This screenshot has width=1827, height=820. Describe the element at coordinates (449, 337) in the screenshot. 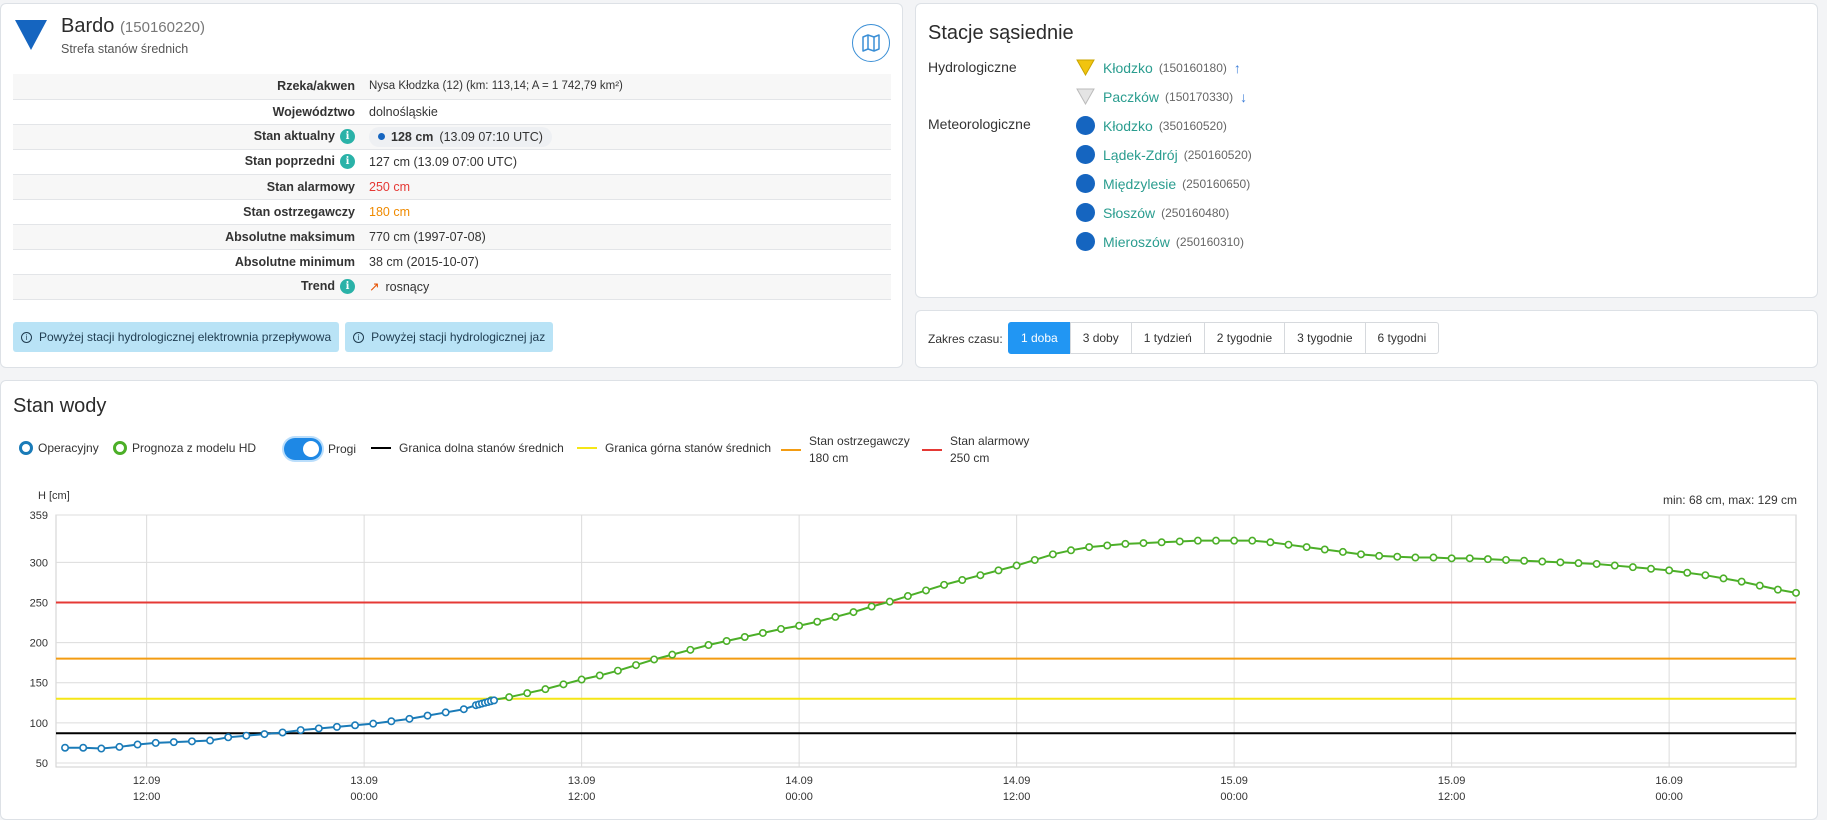

I see `note-chip: i Powyżej stacji hydrologicznej jaz` at that location.